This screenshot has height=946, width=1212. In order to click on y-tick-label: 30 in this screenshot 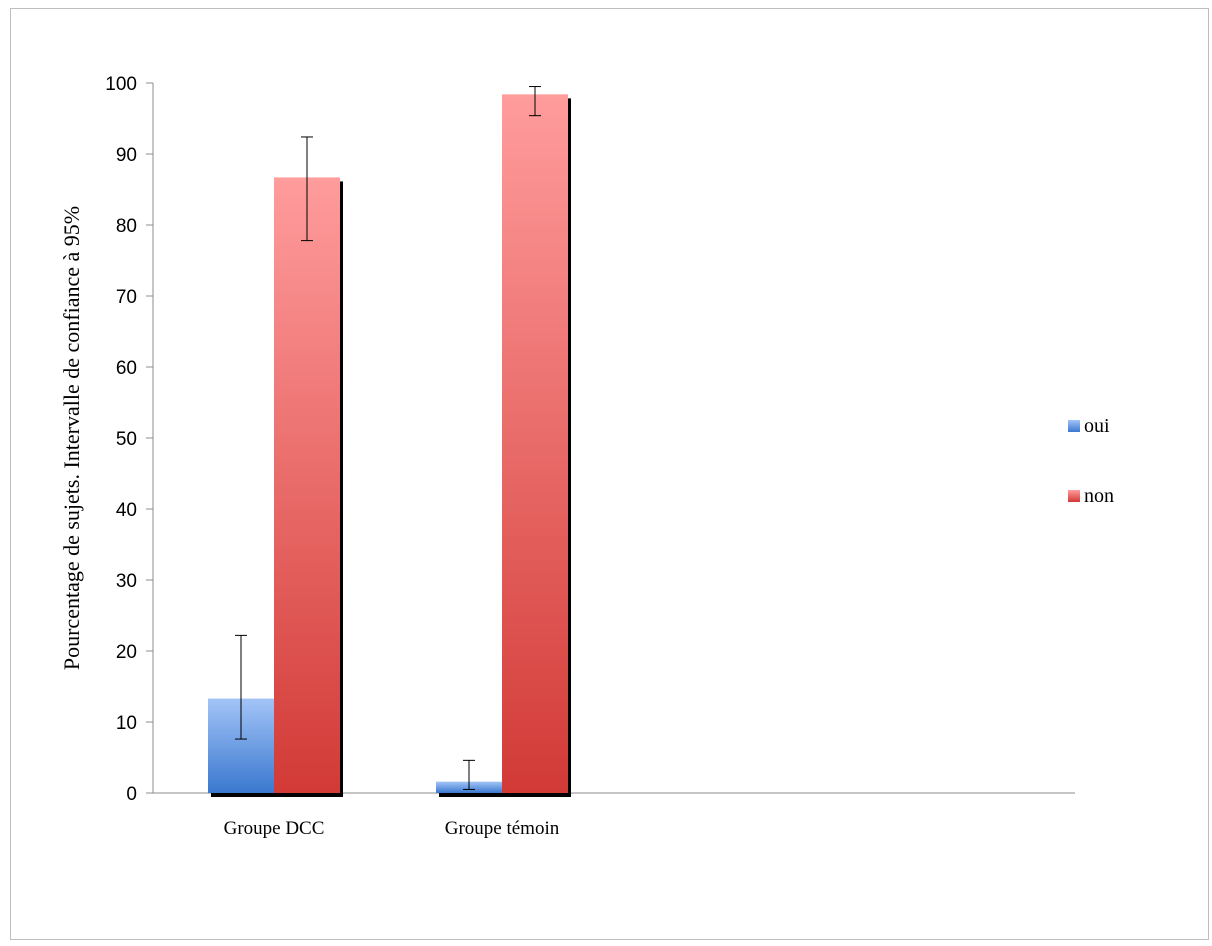, I will do `click(126, 581)`.